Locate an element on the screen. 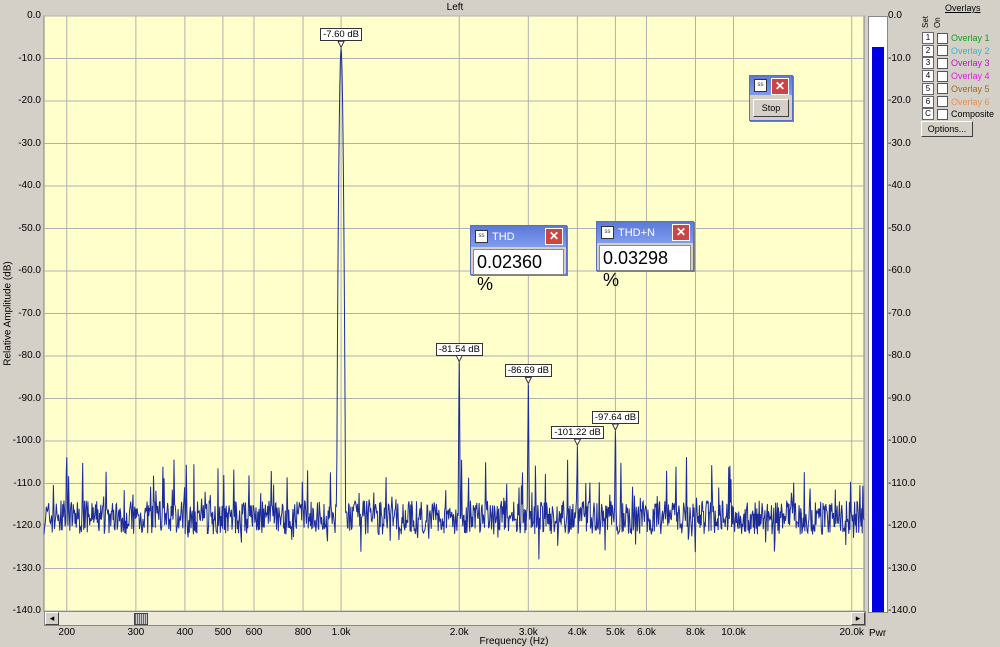 The width and height of the screenshot is (1000, 647). power-meter-tick: -30.0 is located at coordinates (899, 143).